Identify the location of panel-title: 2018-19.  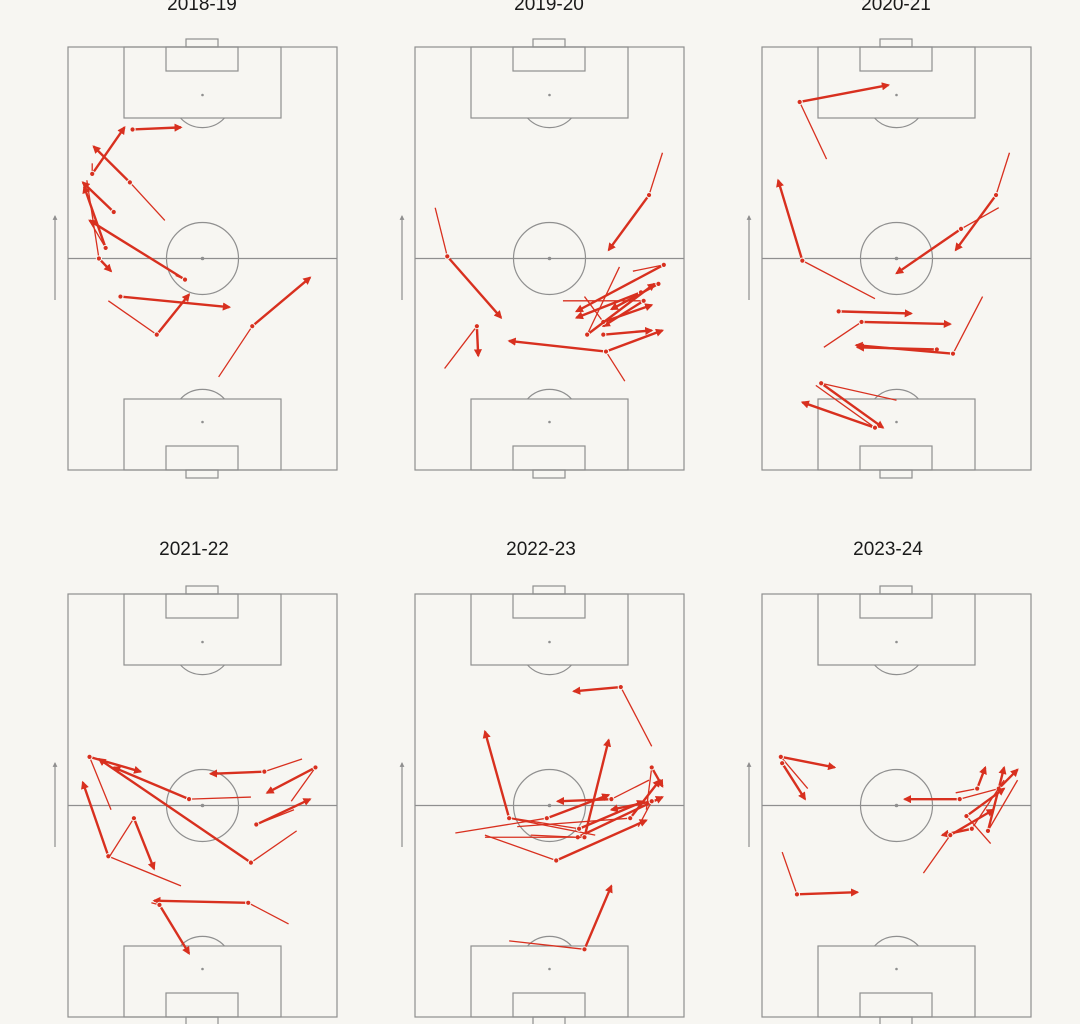
(202, 7).